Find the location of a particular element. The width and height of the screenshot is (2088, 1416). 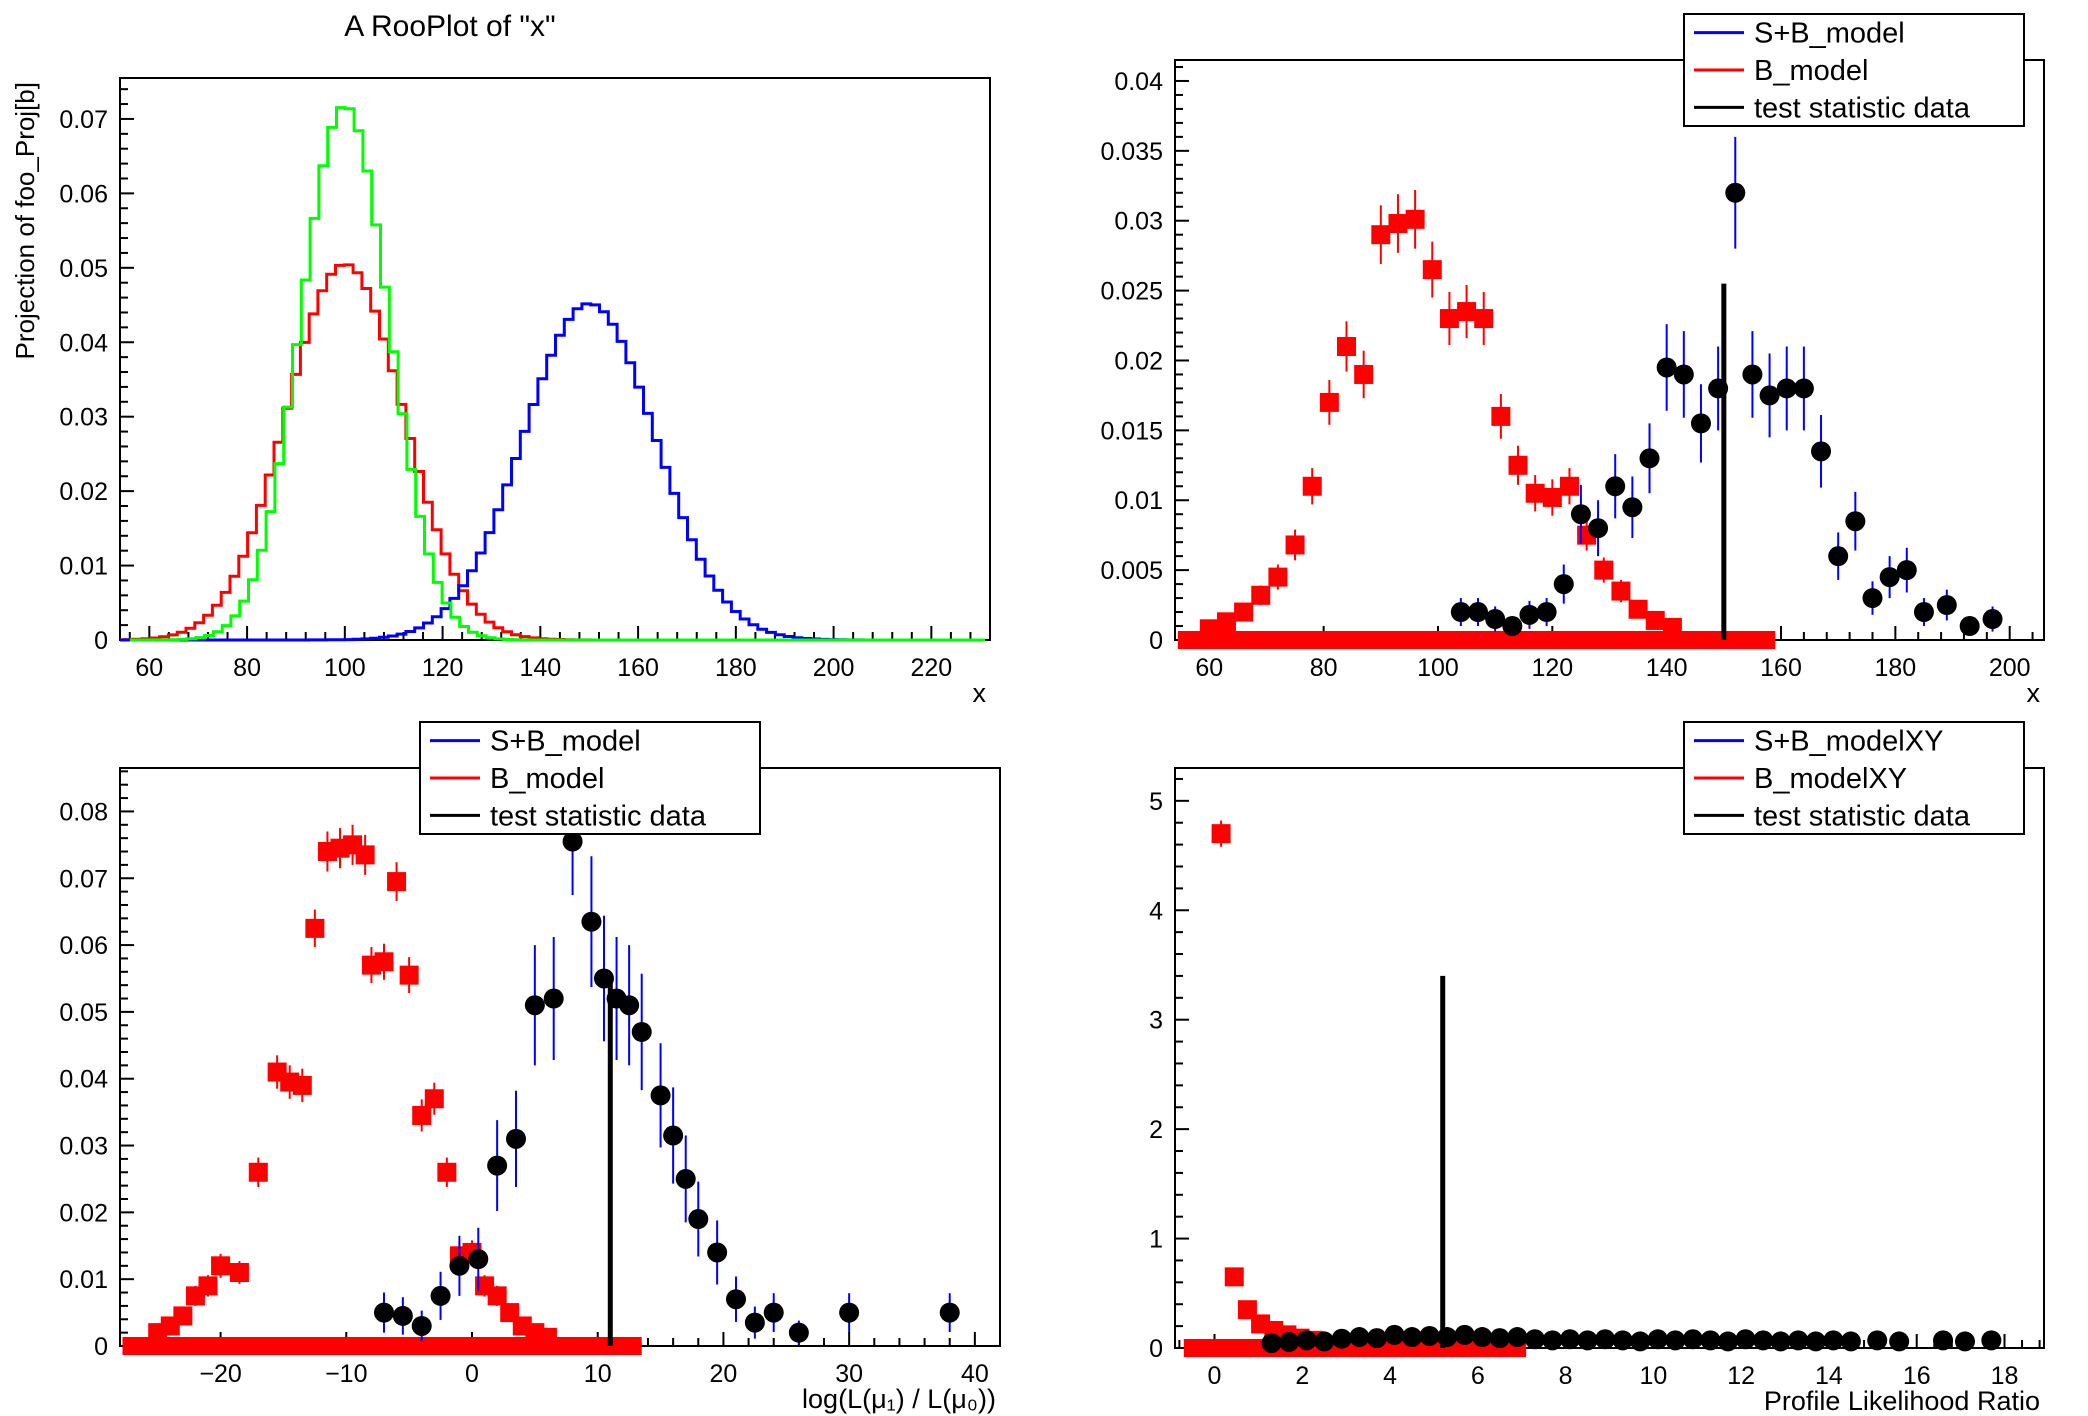

series-B_model is located at coordinates (1476, 419).